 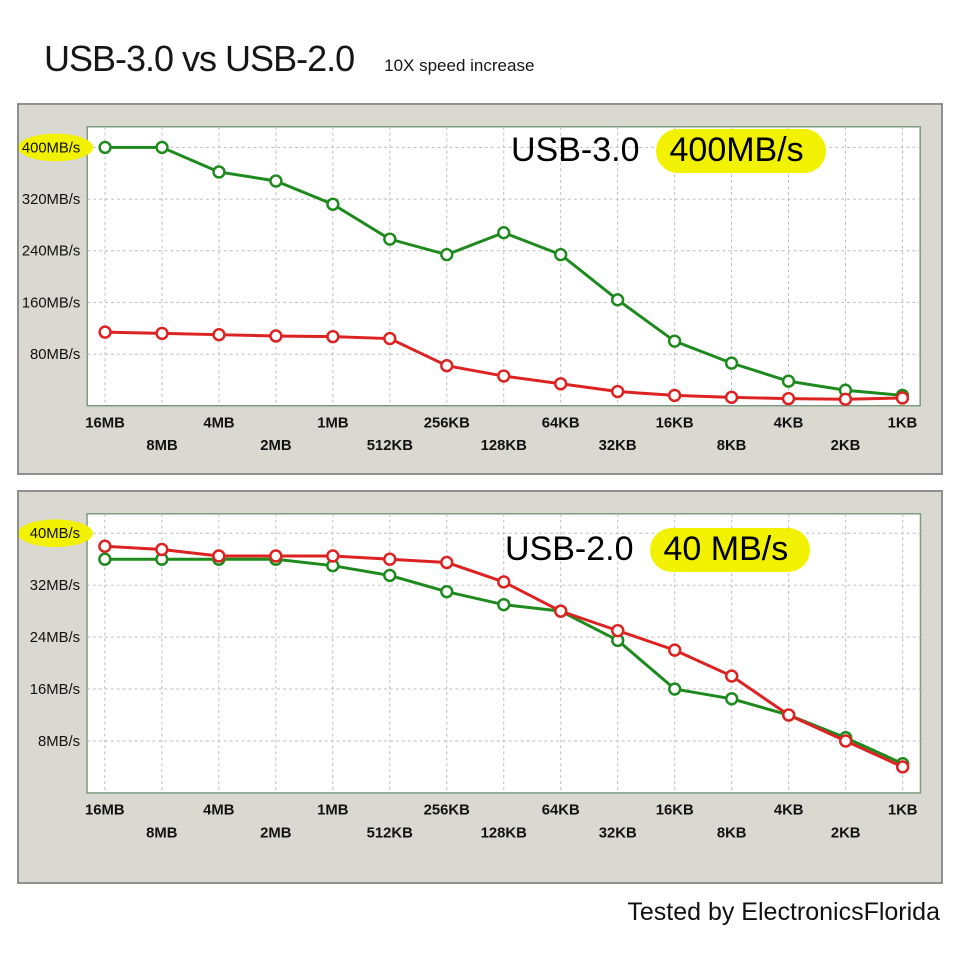 I want to click on usb3-annotation-speed: 400MB/s, so click(x=740, y=151).